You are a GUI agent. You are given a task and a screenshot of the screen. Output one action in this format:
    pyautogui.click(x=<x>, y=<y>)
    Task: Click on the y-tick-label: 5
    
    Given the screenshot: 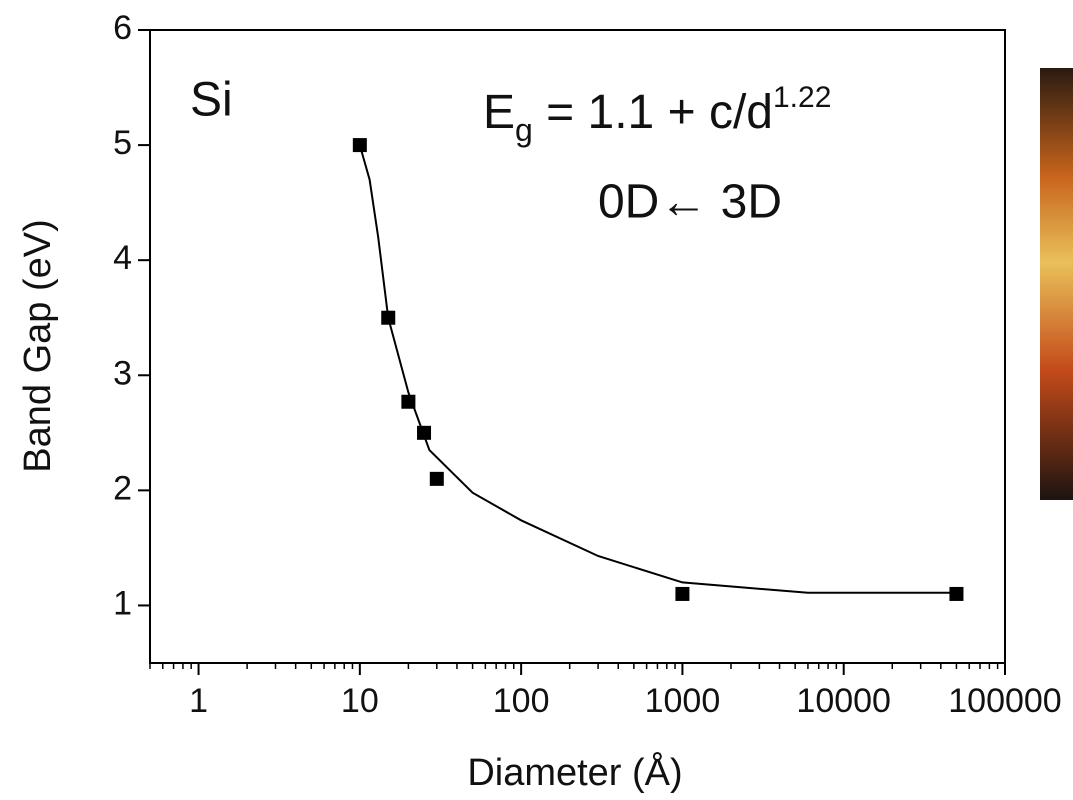 What is the action you would take?
    pyautogui.click(x=122, y=143)
    